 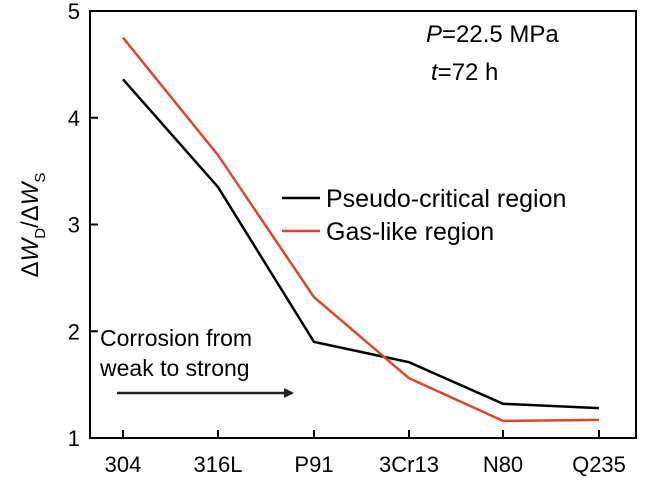 I want to click on annotation-line-2: weak to strong, so click(x=174, y=368).